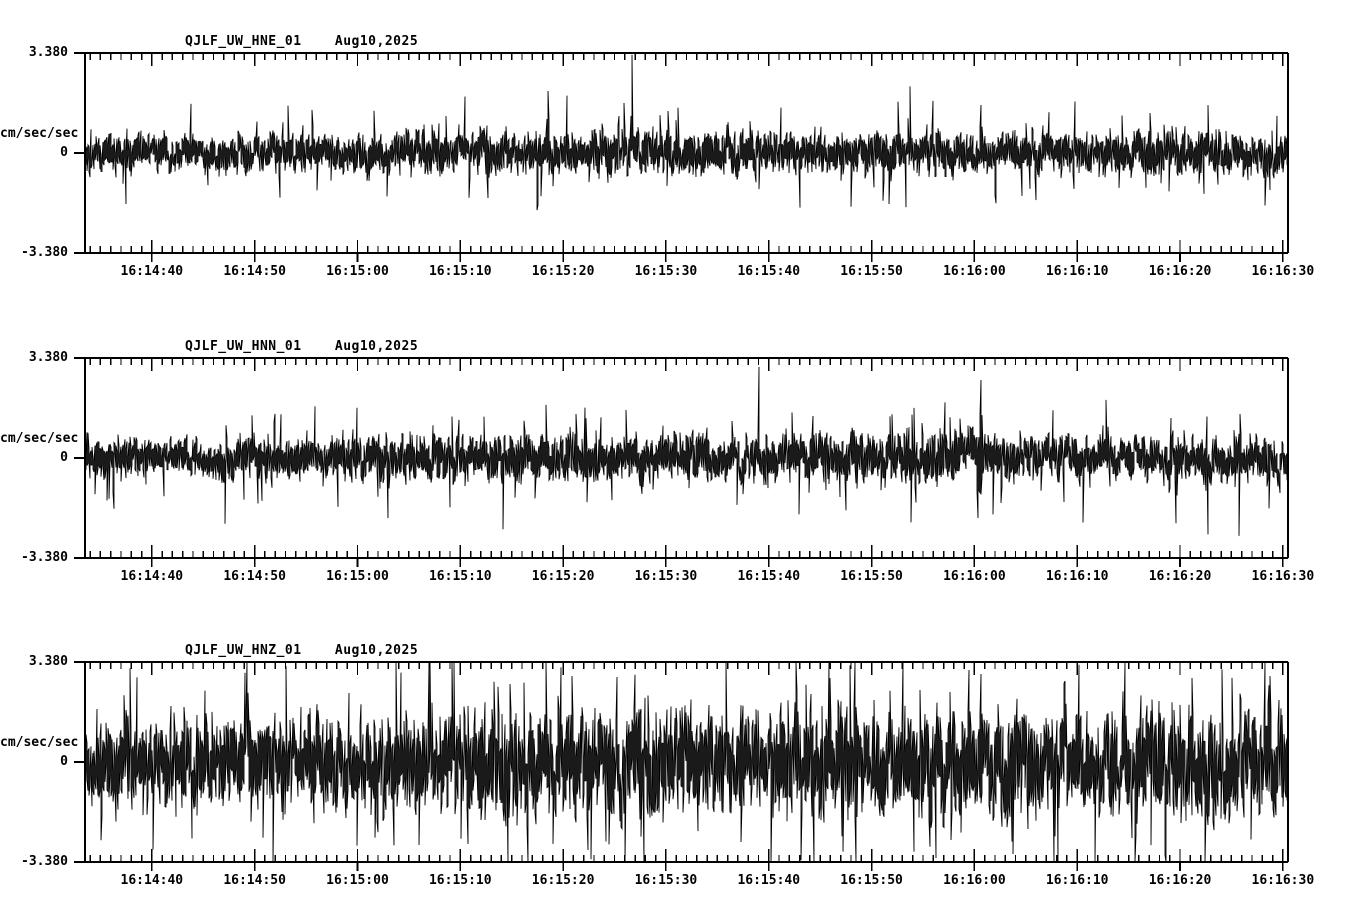 This screenshot has width=1358, height=924. Describe the element at coordinates (357, 271) in the screenshot. I see `panel-hne-xtick-label: 16:15:00` at that location.